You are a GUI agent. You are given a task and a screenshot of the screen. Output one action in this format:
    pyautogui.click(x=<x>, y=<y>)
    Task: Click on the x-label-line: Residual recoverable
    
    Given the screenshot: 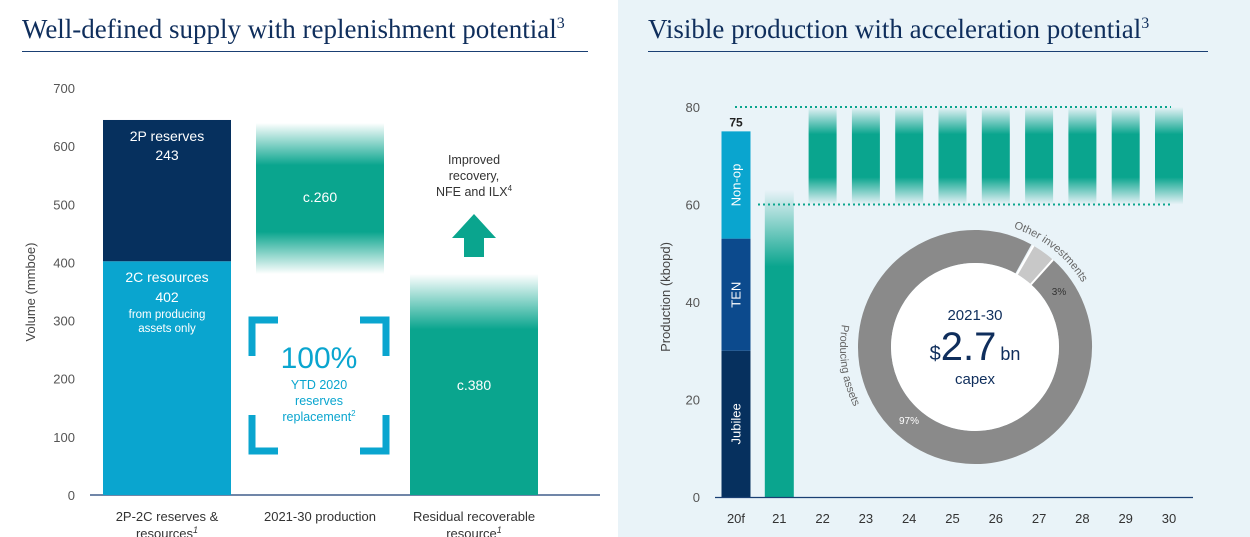 What is the action you would take?
    pyautogui.click(x=474, y=516)
    